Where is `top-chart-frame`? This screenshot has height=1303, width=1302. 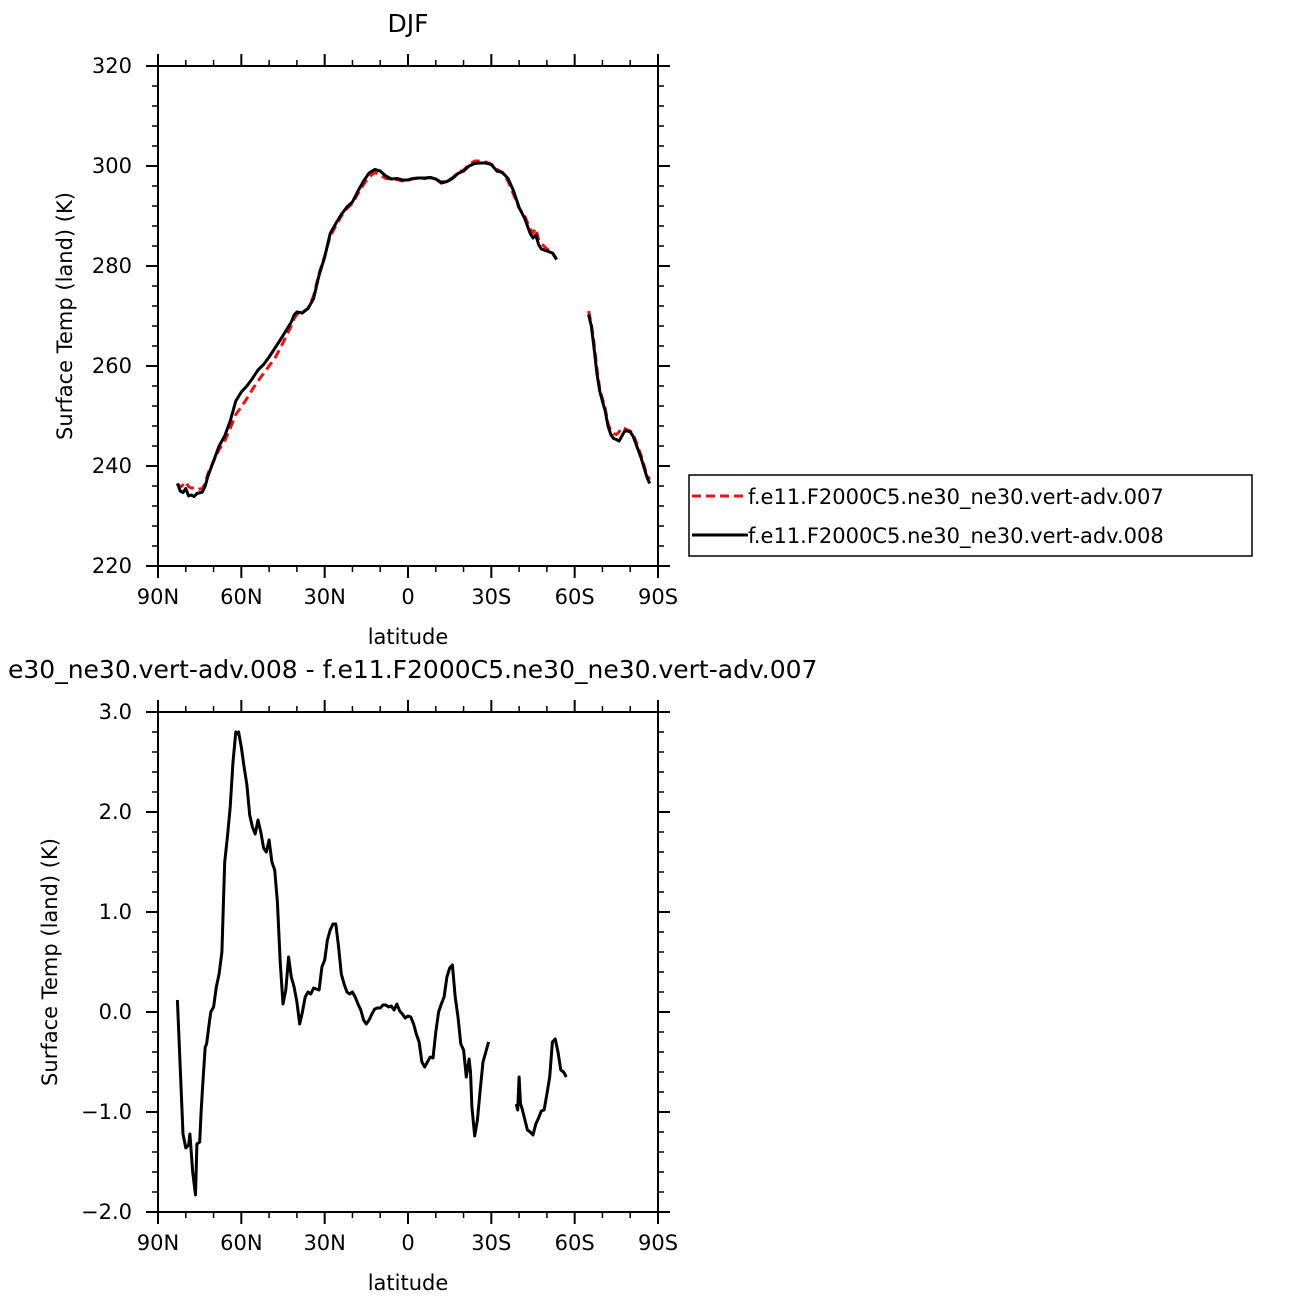 top-chart-frame is located at coordinates (408, 316).